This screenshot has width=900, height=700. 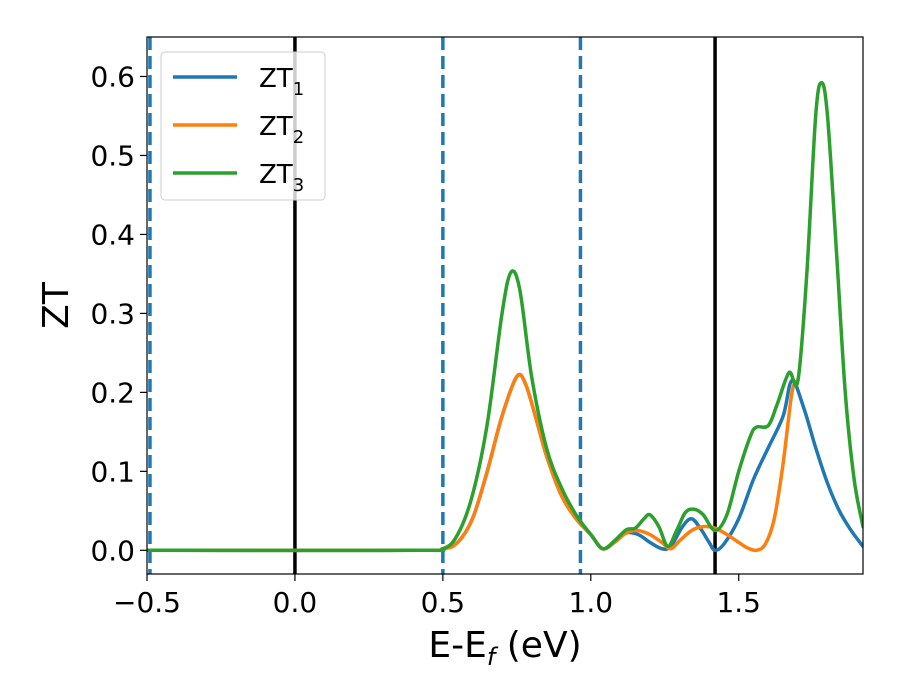 I want to click on y-tick-label: 0.0, so click(x=112, y=550).